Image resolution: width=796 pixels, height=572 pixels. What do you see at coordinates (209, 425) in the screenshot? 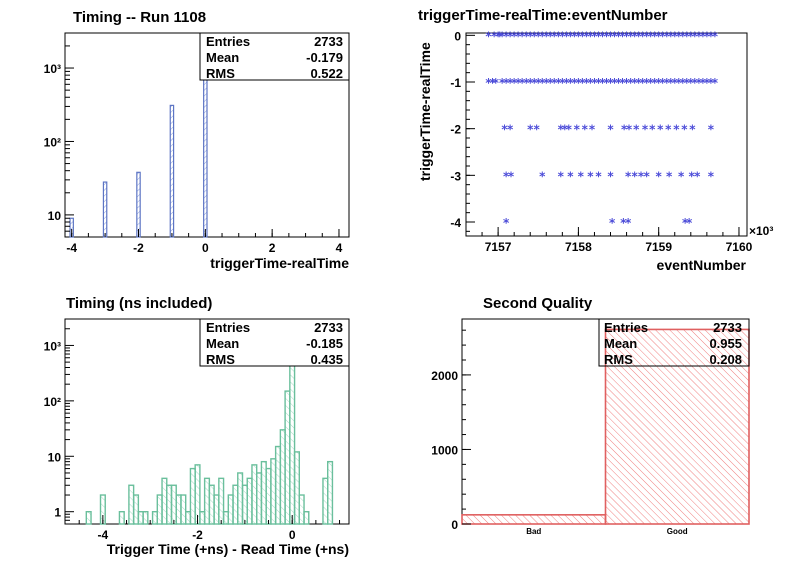
I see `panel3-bars` at bounding box center [209, 425].